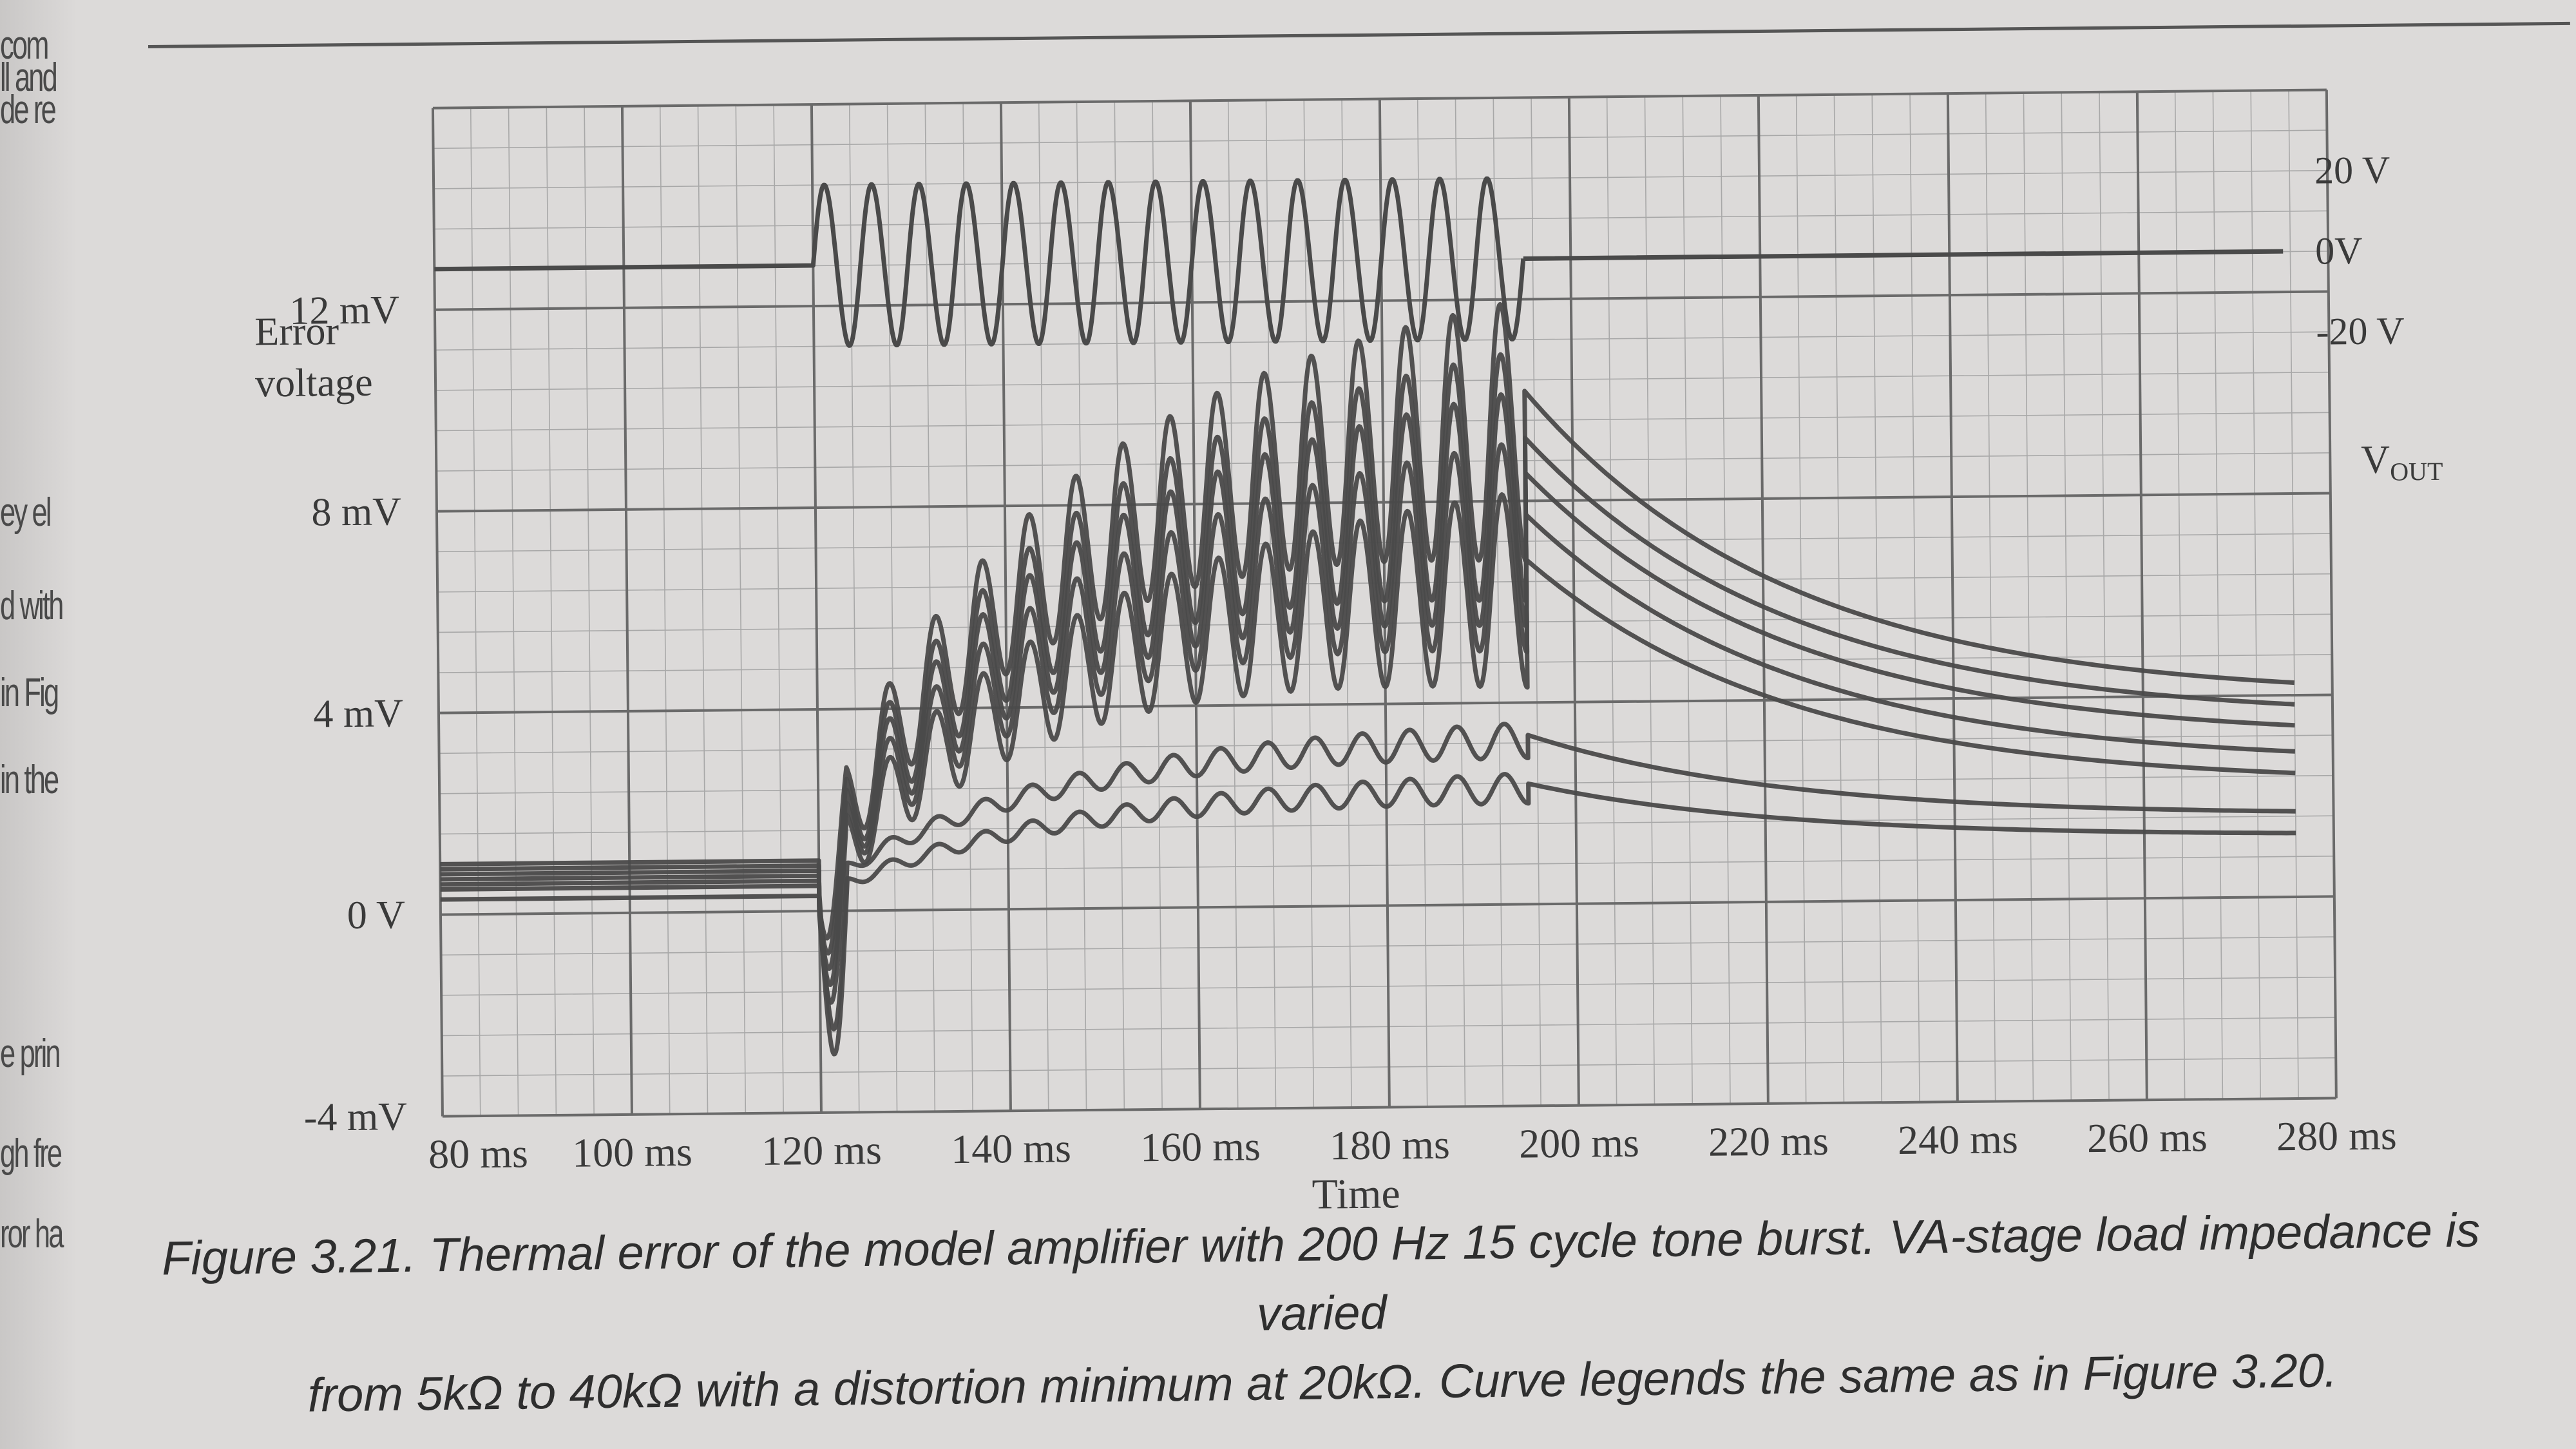 This screenshot has width=2576, height=1449. Describe the element at coordinates (358, 713) in the screenshot. I see `y-tick-label: 4 mV` at that location.